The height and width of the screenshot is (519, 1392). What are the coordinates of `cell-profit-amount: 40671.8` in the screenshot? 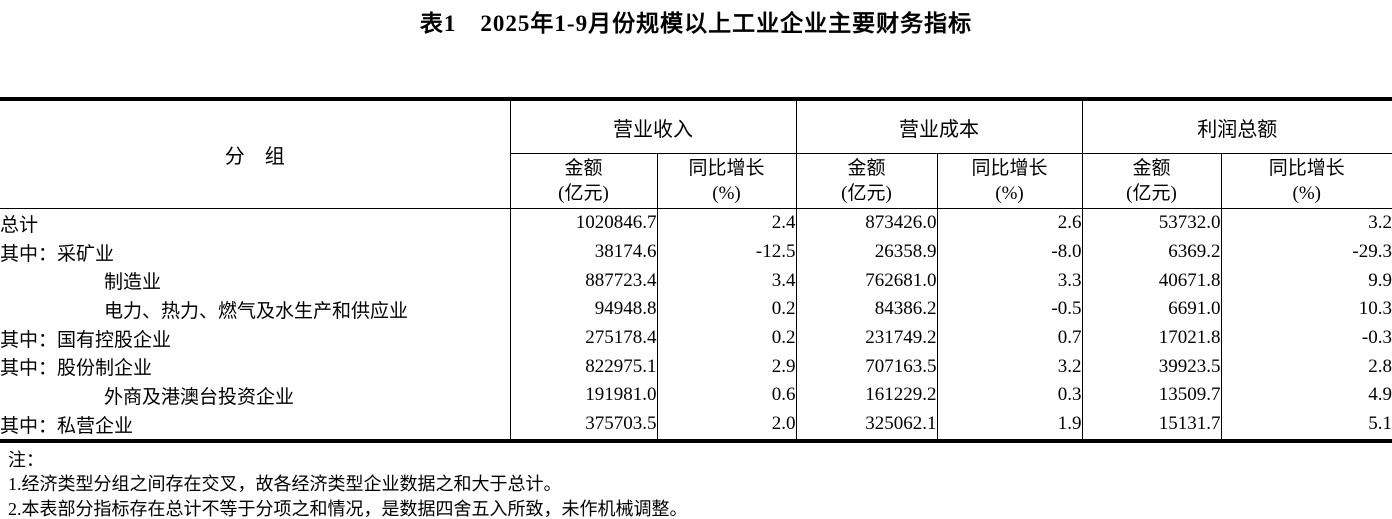 It's located at (1152, 281).